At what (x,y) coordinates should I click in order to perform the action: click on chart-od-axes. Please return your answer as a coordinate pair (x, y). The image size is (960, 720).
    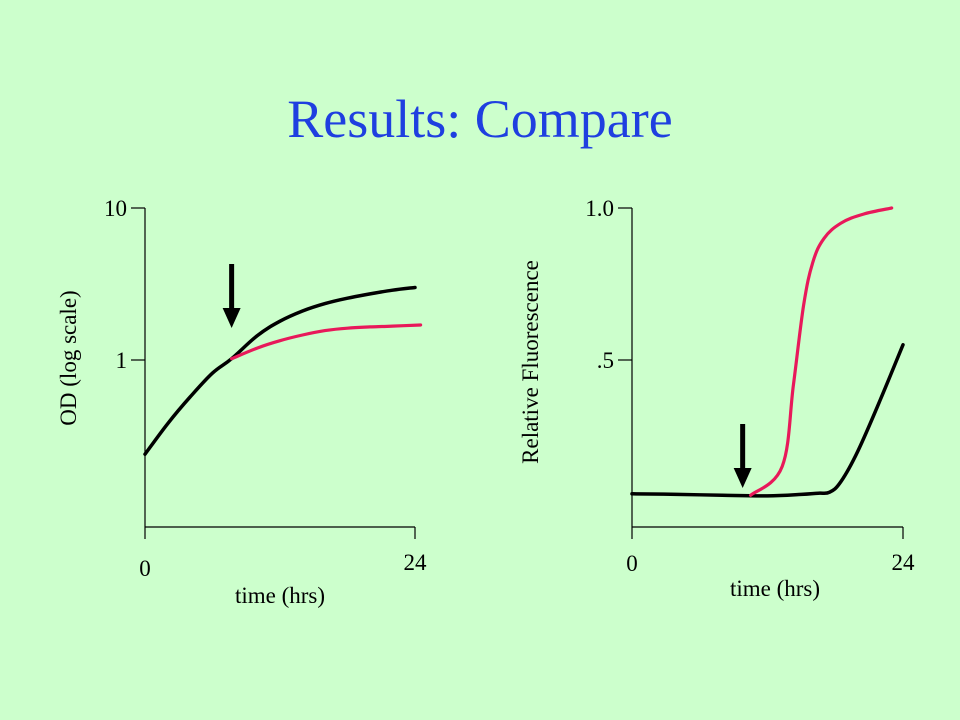
    Looking at the image, I should click on (273, 373).